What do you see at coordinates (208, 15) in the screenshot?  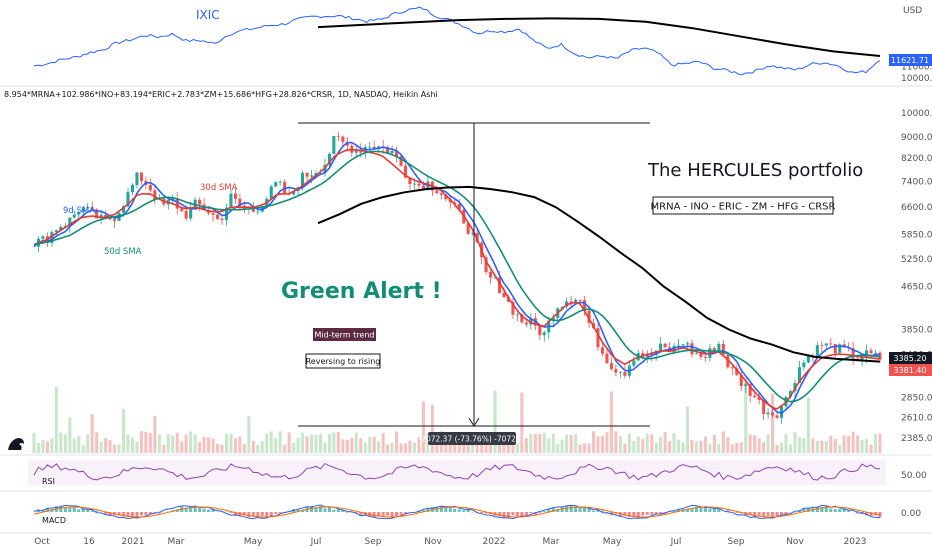 I see `ixic-label: IXIC` at bounding box center [208, 15].